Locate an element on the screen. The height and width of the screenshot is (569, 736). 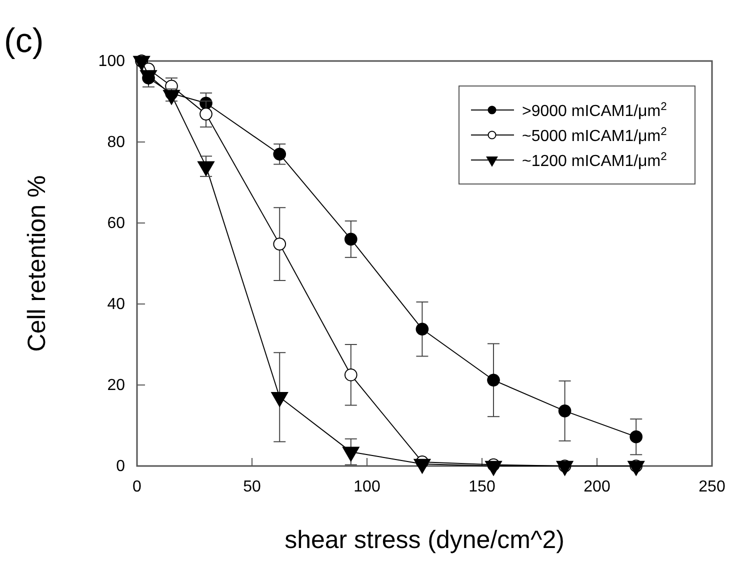
x-tick-label: 100 is located at coordinates (367, 487).